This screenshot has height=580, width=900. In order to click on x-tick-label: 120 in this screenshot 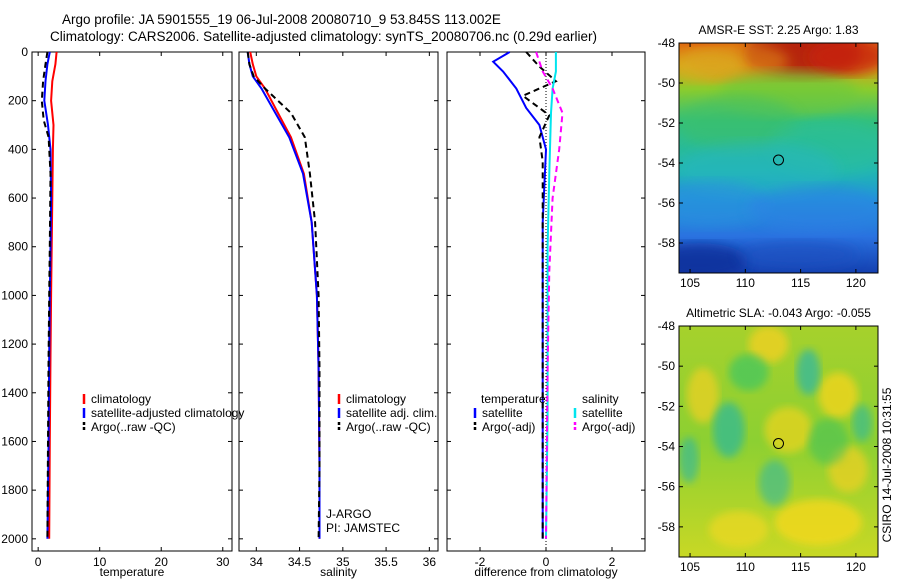, I will do `click(856, 283)`.